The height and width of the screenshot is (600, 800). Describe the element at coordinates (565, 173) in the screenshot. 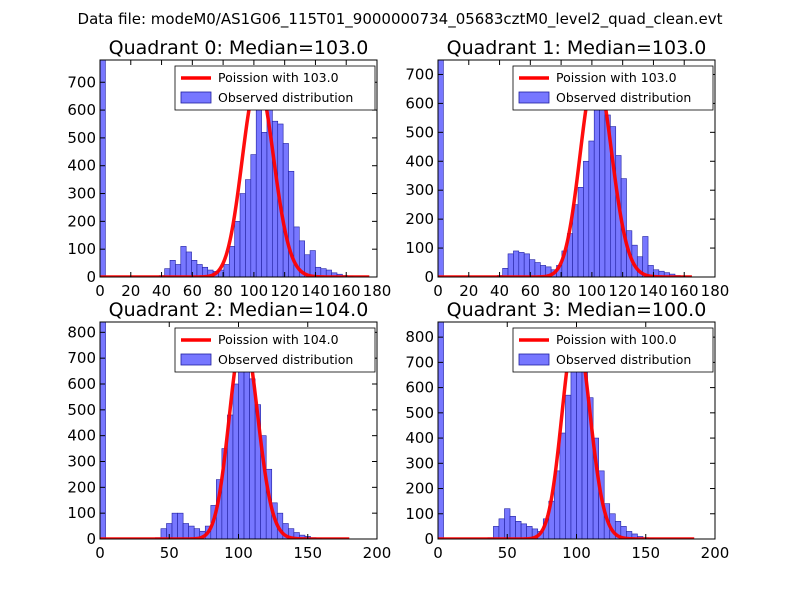

I see `poisson-curve` at that location.